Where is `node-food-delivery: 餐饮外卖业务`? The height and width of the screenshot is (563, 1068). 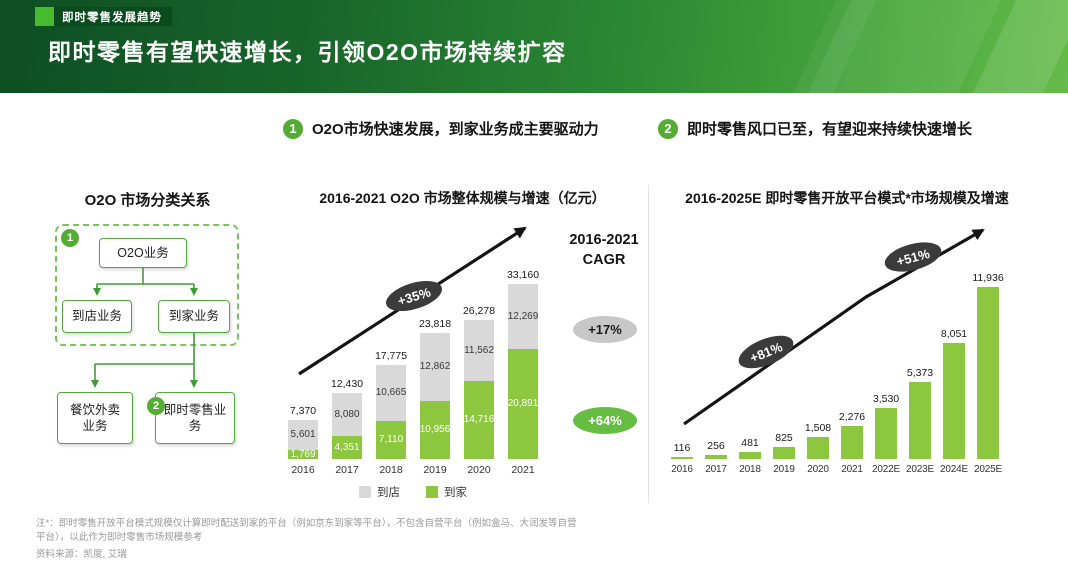
node-food-delivery: 餐饮外卖业务 is located at coordinates (95, 418).